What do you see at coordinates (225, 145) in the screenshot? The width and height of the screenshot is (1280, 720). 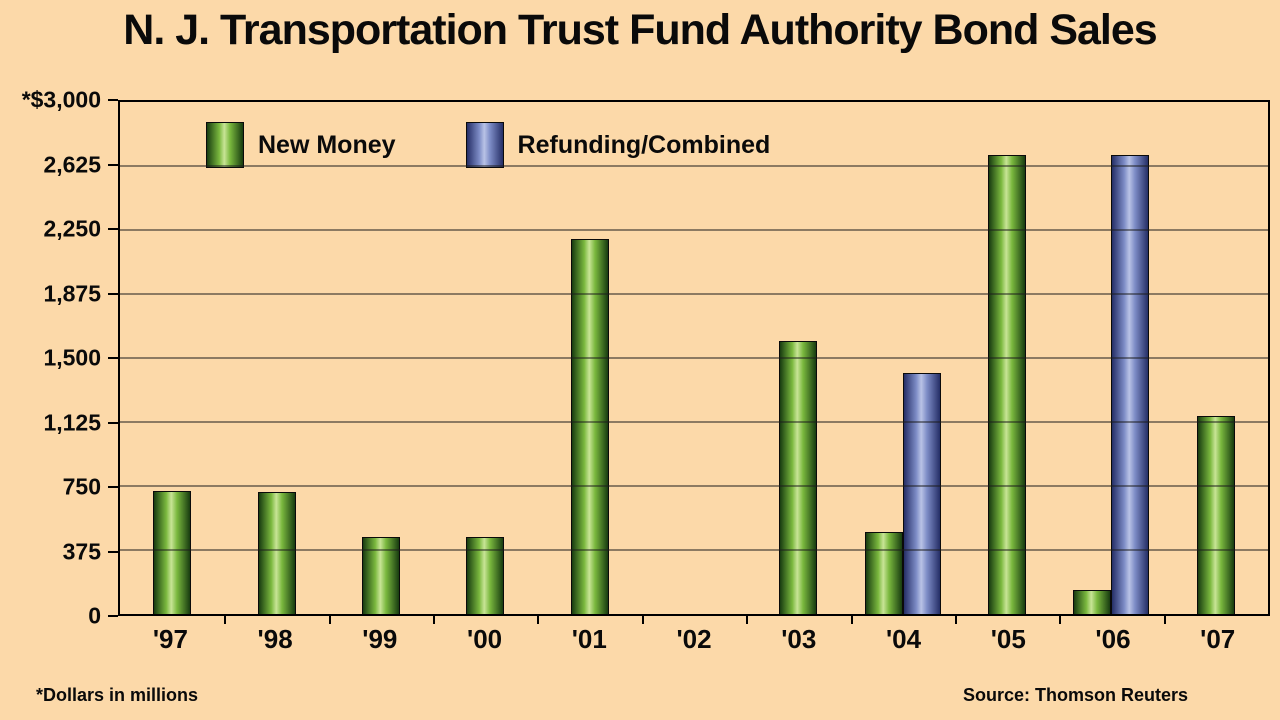 I see `legend-swatch-new-money` at bounding box center [225, 145].